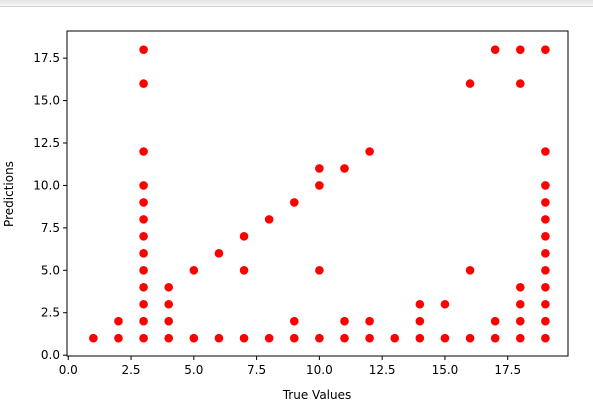  What do you see at coordinates (50, 313) in the screenshot?
I see `y-tick-label: 2.5` at bounding box center [50, 313].